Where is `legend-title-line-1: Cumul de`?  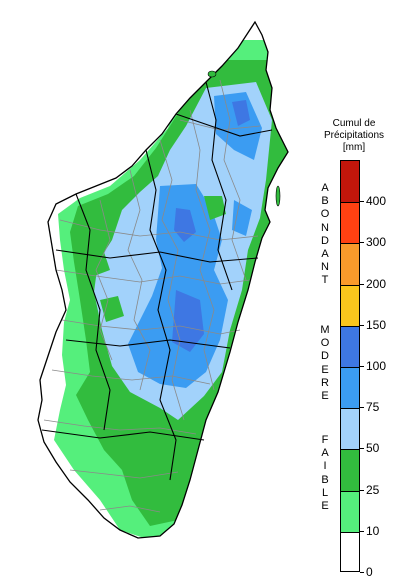 legend-title-line-1: Cumul de is located at coordinates (354, 123).